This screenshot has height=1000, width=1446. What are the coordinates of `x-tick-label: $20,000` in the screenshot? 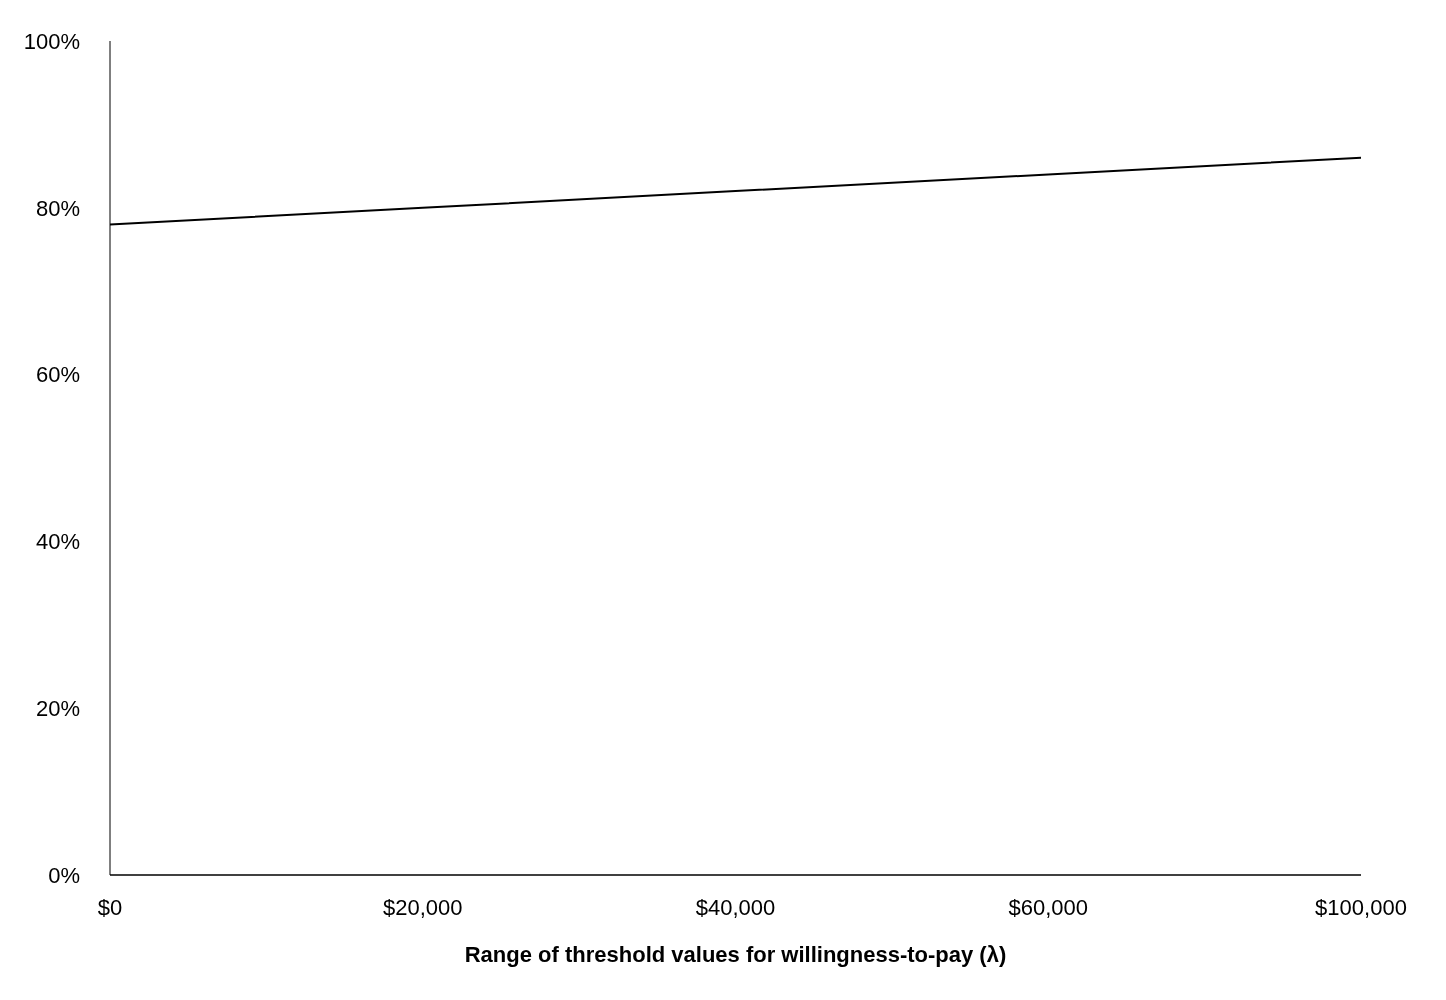 It's located at (422, 907).